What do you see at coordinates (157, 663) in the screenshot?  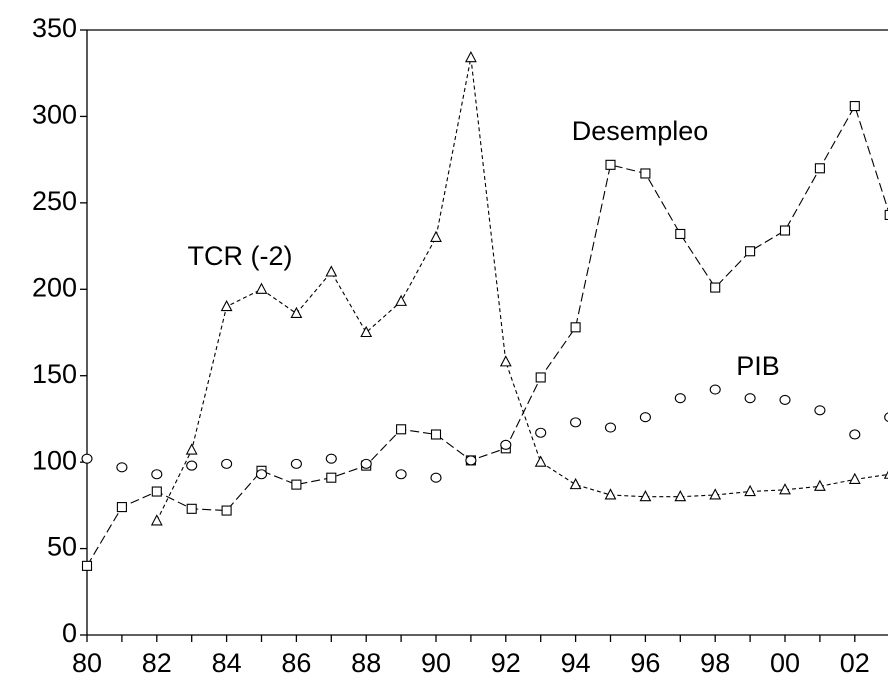 I see `x-tick-label: 82` at bounding box center [157, 663].